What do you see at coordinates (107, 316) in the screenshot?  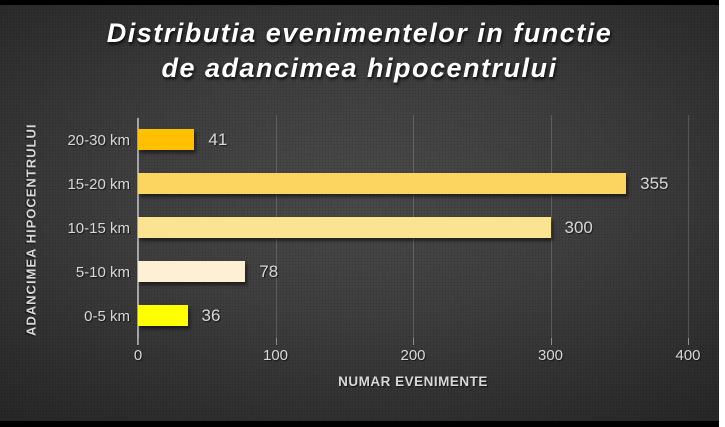 I see `category-label: 0-5 km` at bounding box center [107, 316].